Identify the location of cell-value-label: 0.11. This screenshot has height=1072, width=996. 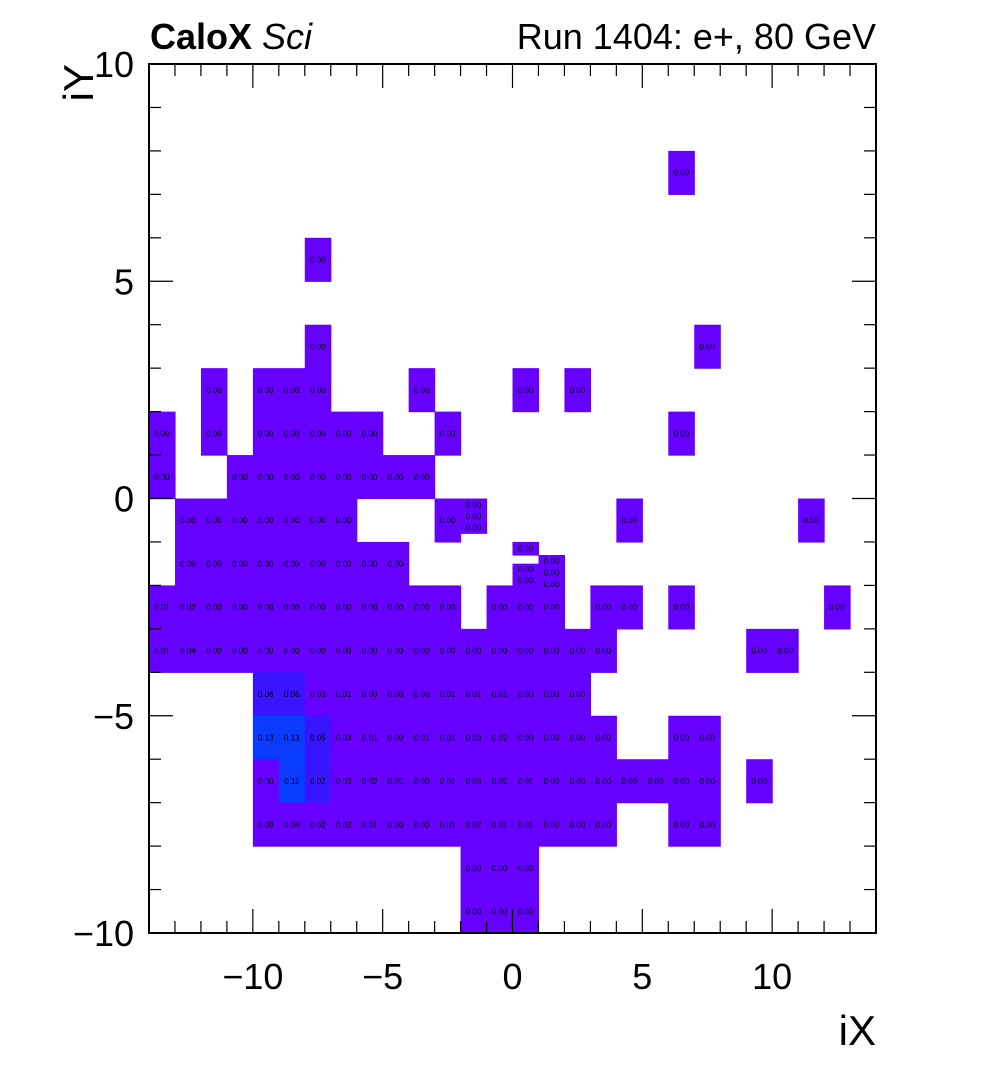
(292, 781).